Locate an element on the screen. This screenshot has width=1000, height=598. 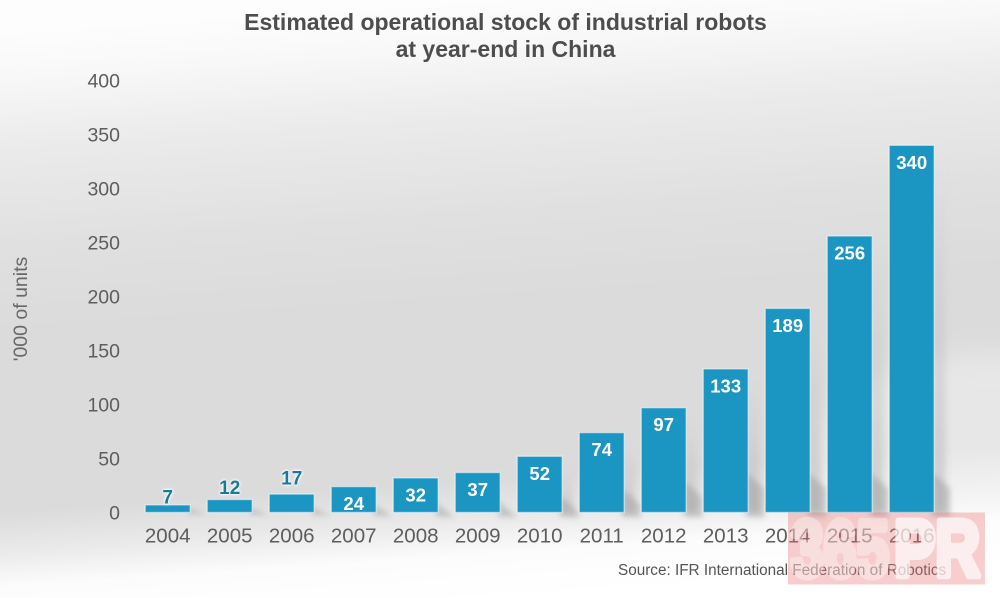
svg-text: 2009 is located at coordinates (478, 536).